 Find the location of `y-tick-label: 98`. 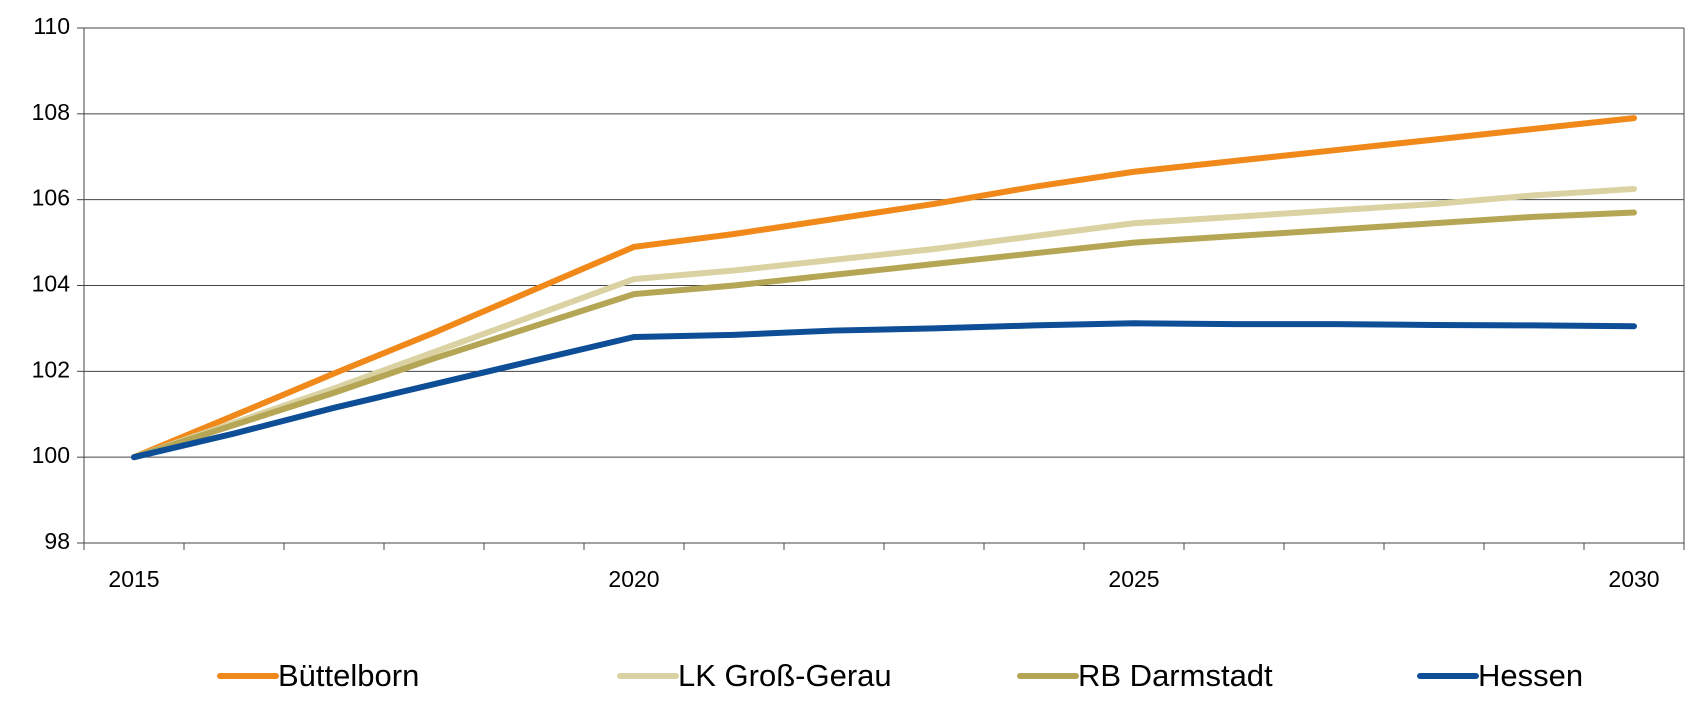

y-tick-label: 98 is located at coordinates (57, 541).